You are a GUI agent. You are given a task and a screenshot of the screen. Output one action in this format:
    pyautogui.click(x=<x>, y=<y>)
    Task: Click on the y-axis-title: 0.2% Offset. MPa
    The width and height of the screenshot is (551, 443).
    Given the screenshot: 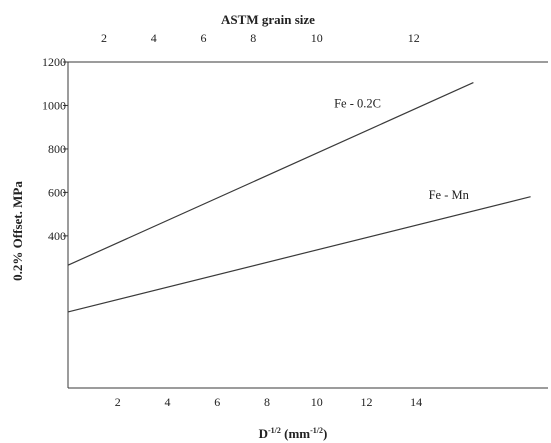 What is the action you would take?
    pyautogui.click(x=17, y=231)
    